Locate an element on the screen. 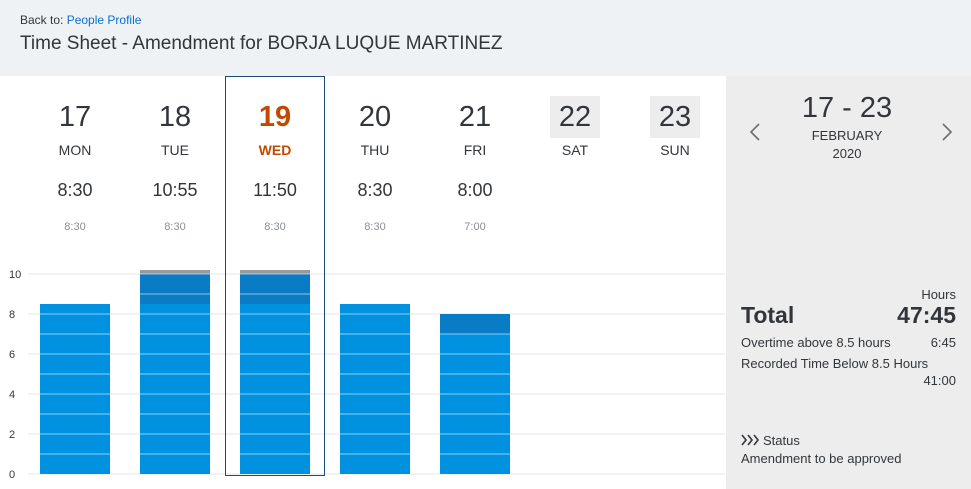 The height and width of the screenshot is (489, 971). week-range: 17 - 23 is located at coordinates (847, 108).